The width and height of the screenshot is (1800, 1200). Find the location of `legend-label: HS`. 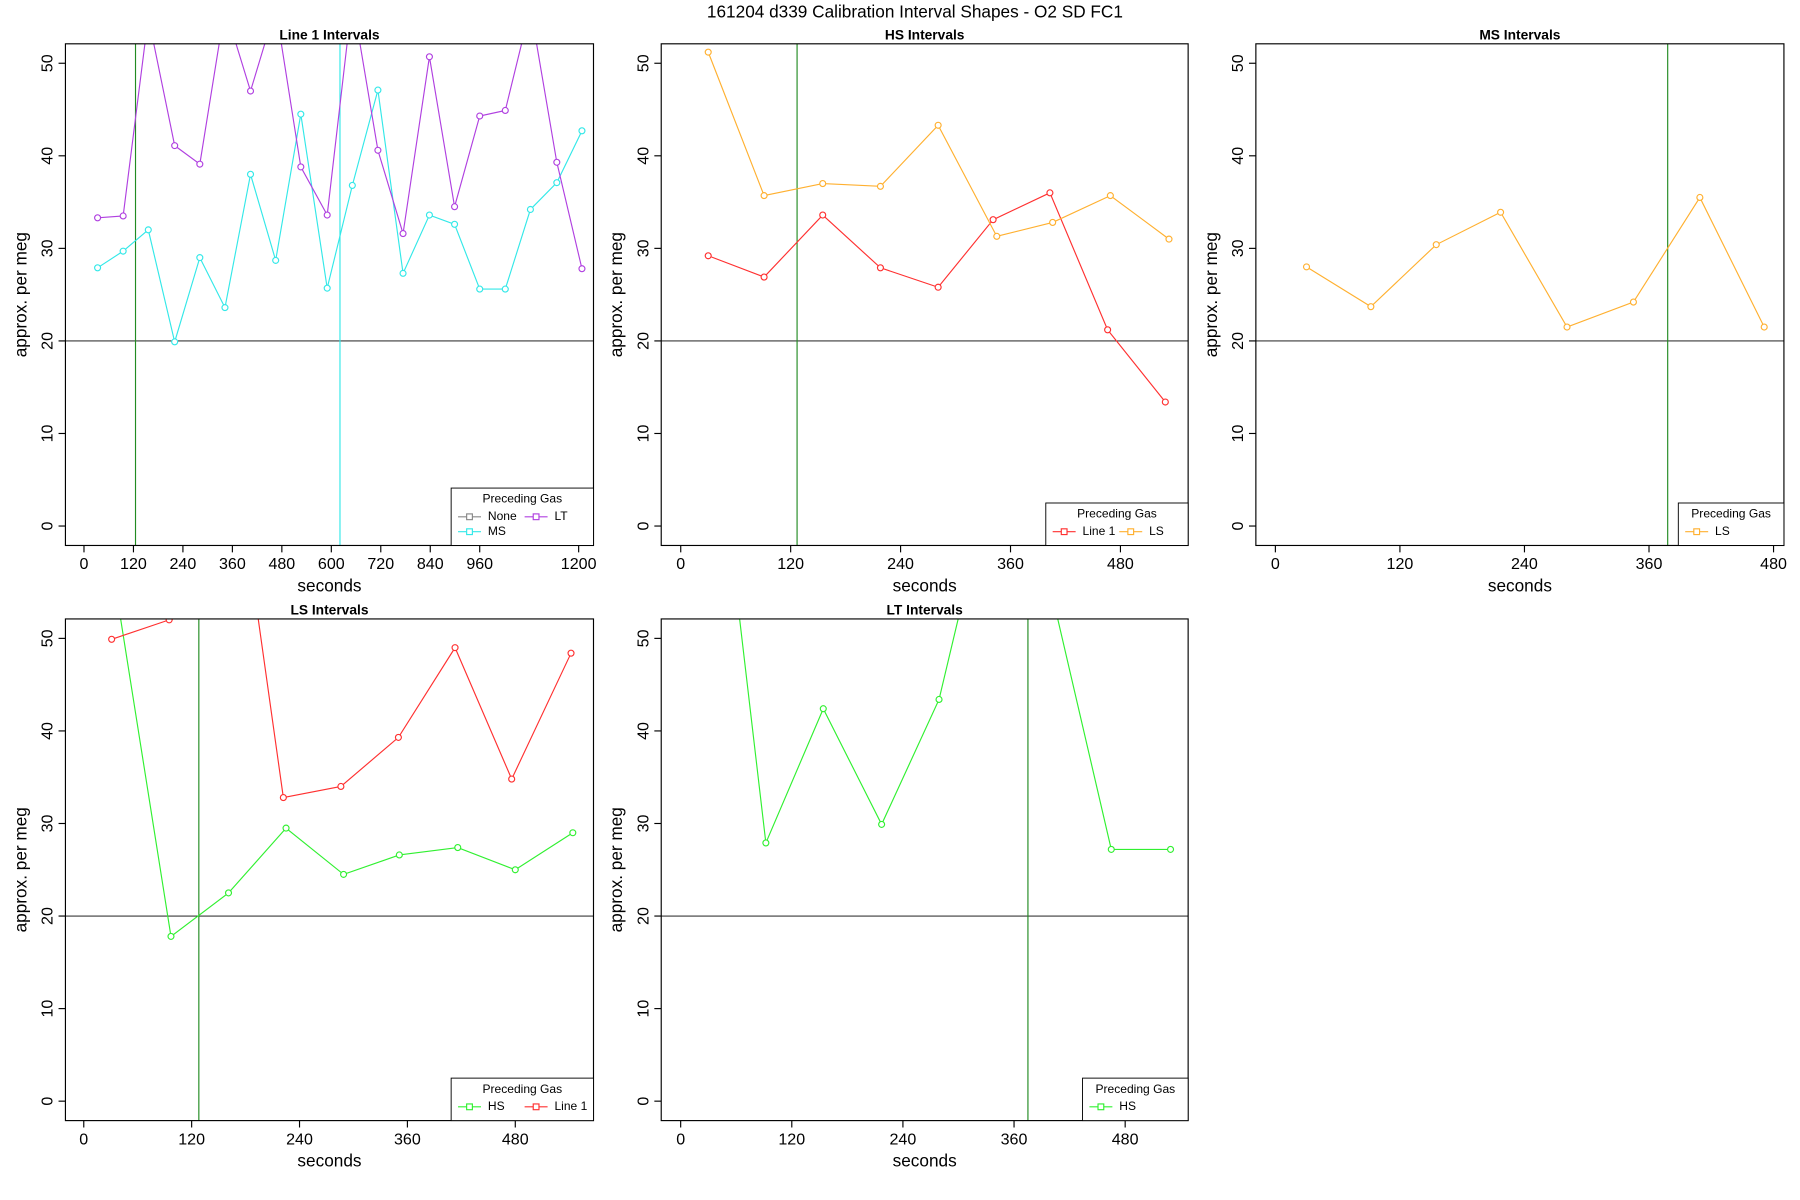

legend-label: HS is located at coordinates (1127, 1106).